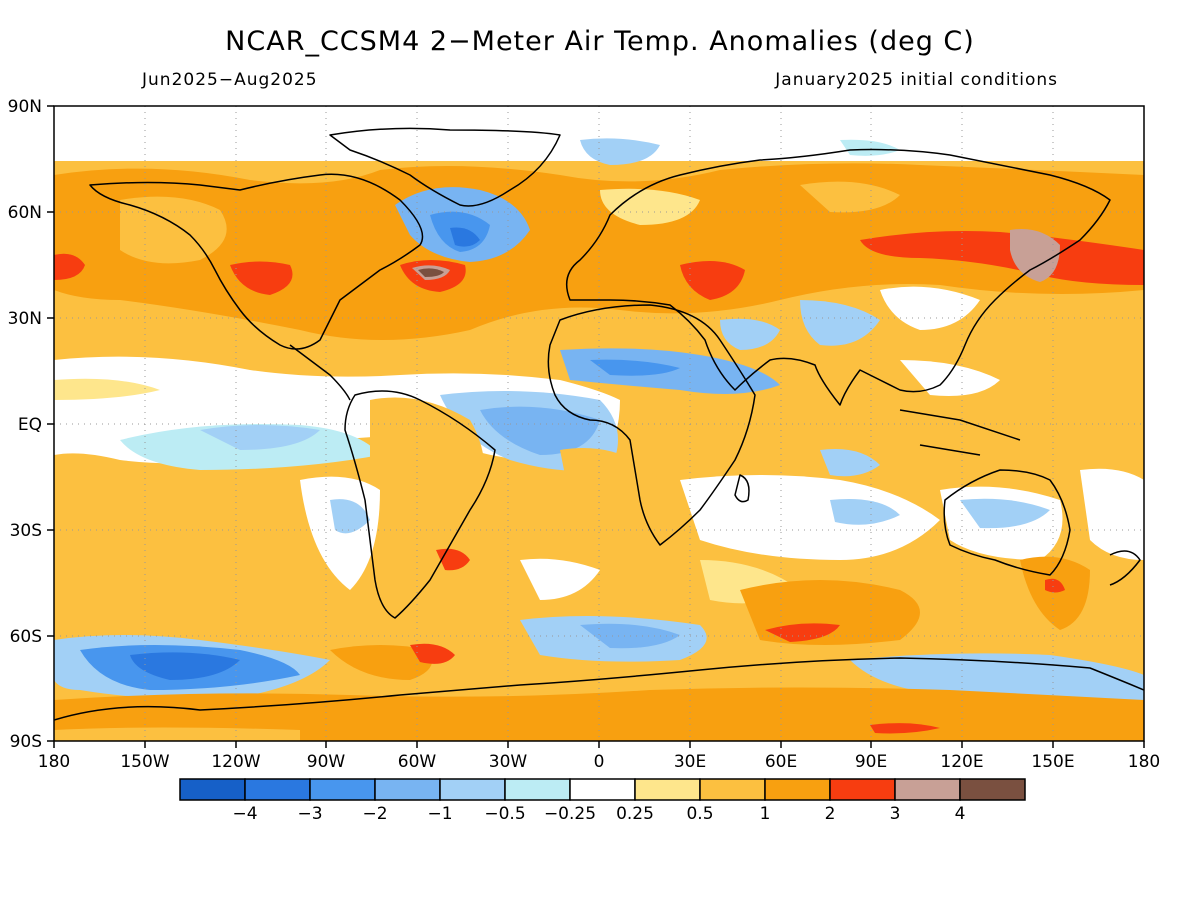 The width and height of the screenshot is (1200, 900). What do you see at coordinates (960, 814) in the screenshot?
I see `colorbar-label: 4` at bounding box center [960, 814].